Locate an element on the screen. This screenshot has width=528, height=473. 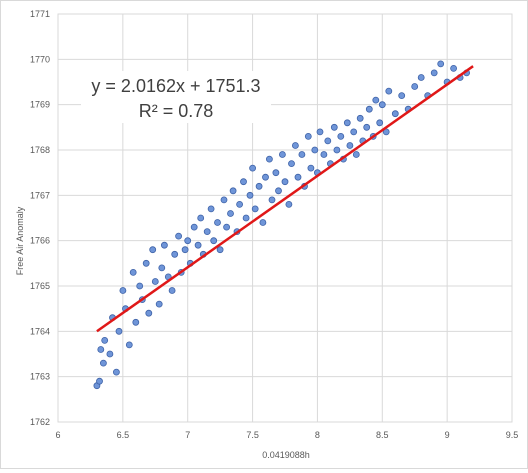
y-axis-ticks: 1762 1763 1764 1765 1766 1767 1768 1769 1770 1771 is located at coordinates (40, 218).